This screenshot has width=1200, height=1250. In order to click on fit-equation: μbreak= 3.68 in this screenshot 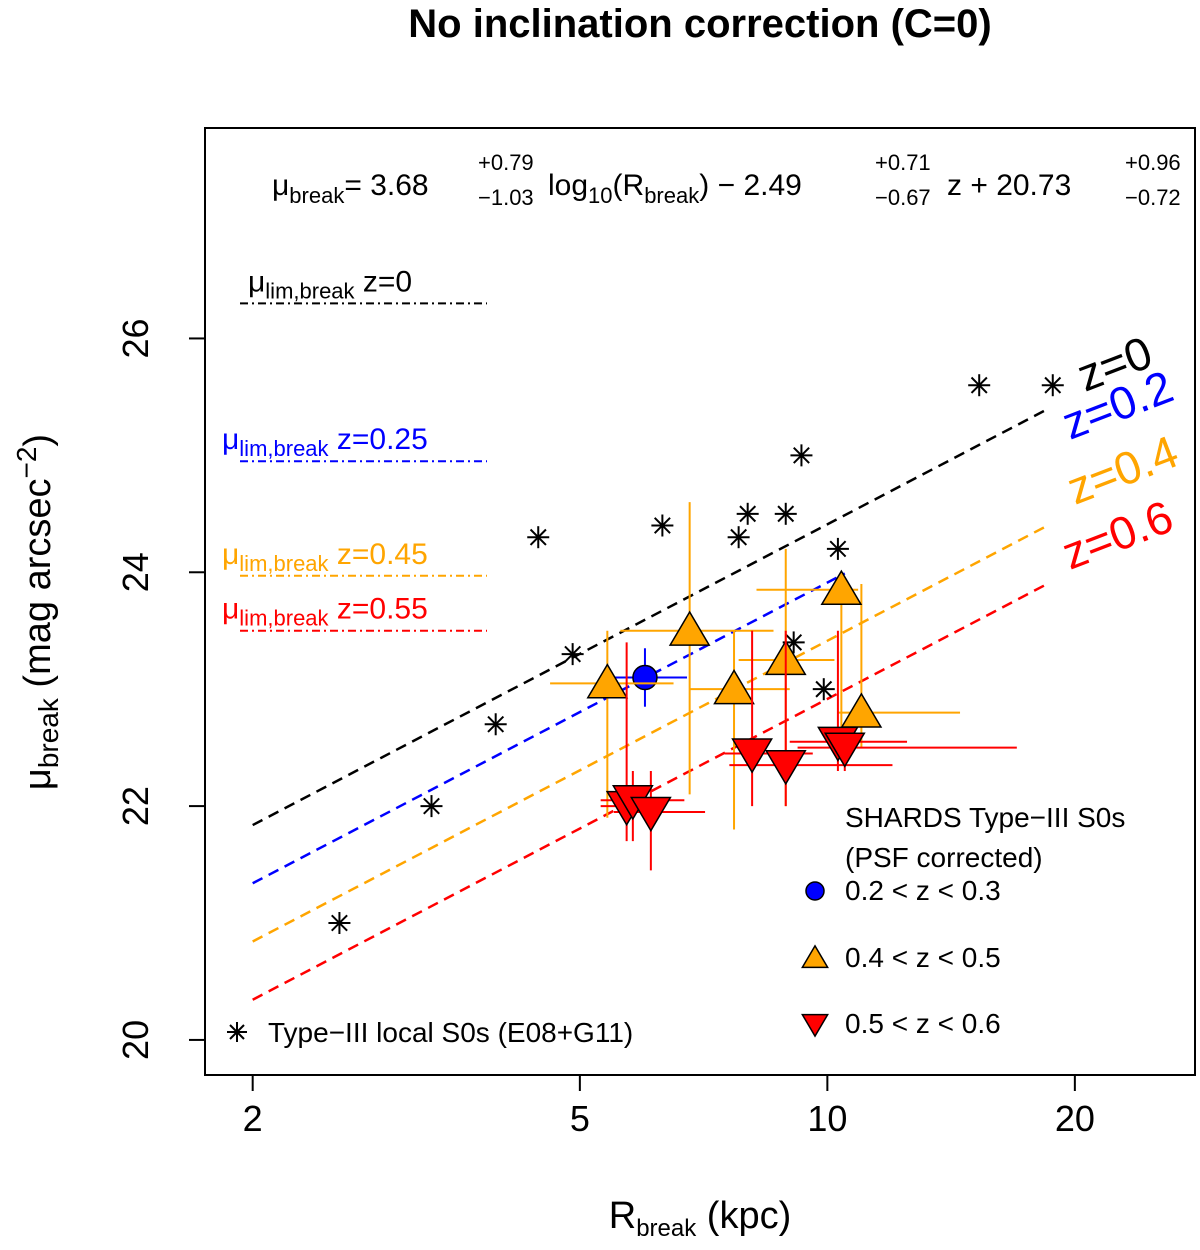, I will do `click(350, 188)`.